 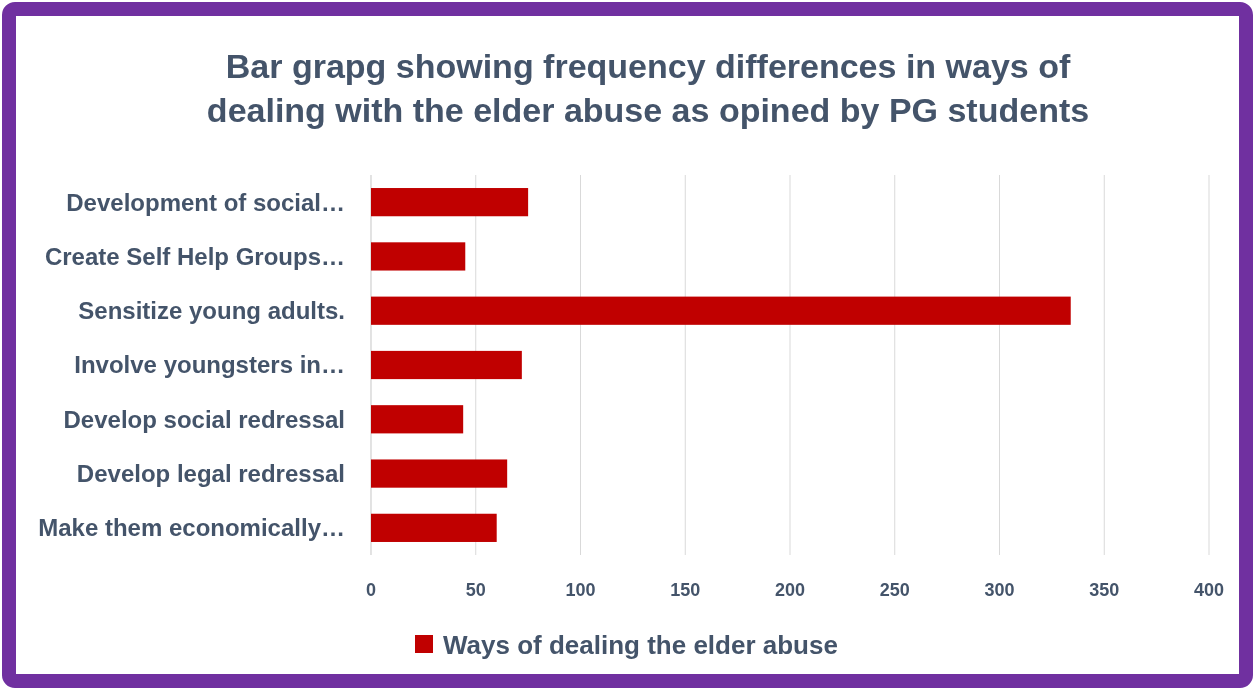 I want to click on y-tick-label: Sensitize young adults., so click(x=211, y=311).